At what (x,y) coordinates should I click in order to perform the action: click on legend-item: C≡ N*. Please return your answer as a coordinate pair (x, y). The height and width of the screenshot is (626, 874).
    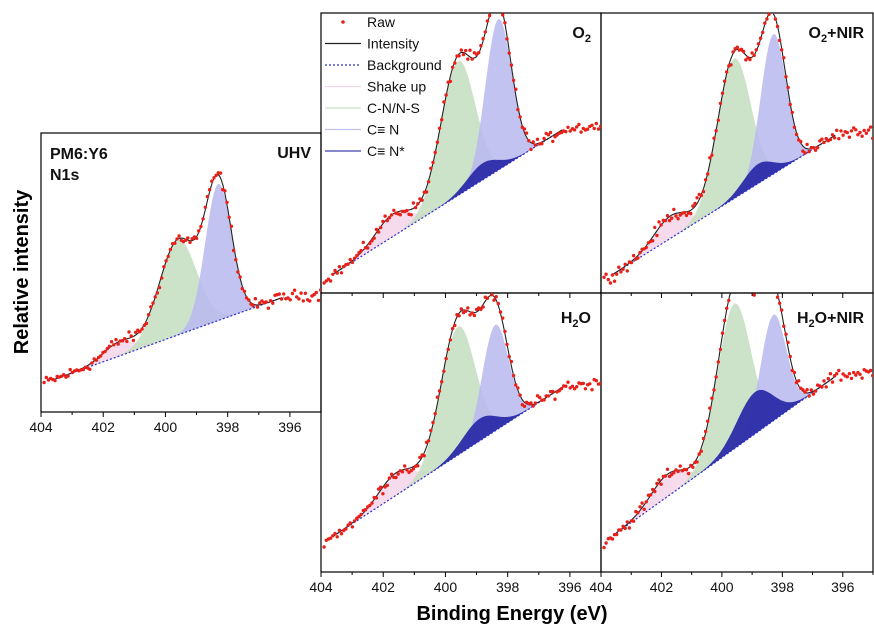
    Looking at the image, I should click on (365, 151).